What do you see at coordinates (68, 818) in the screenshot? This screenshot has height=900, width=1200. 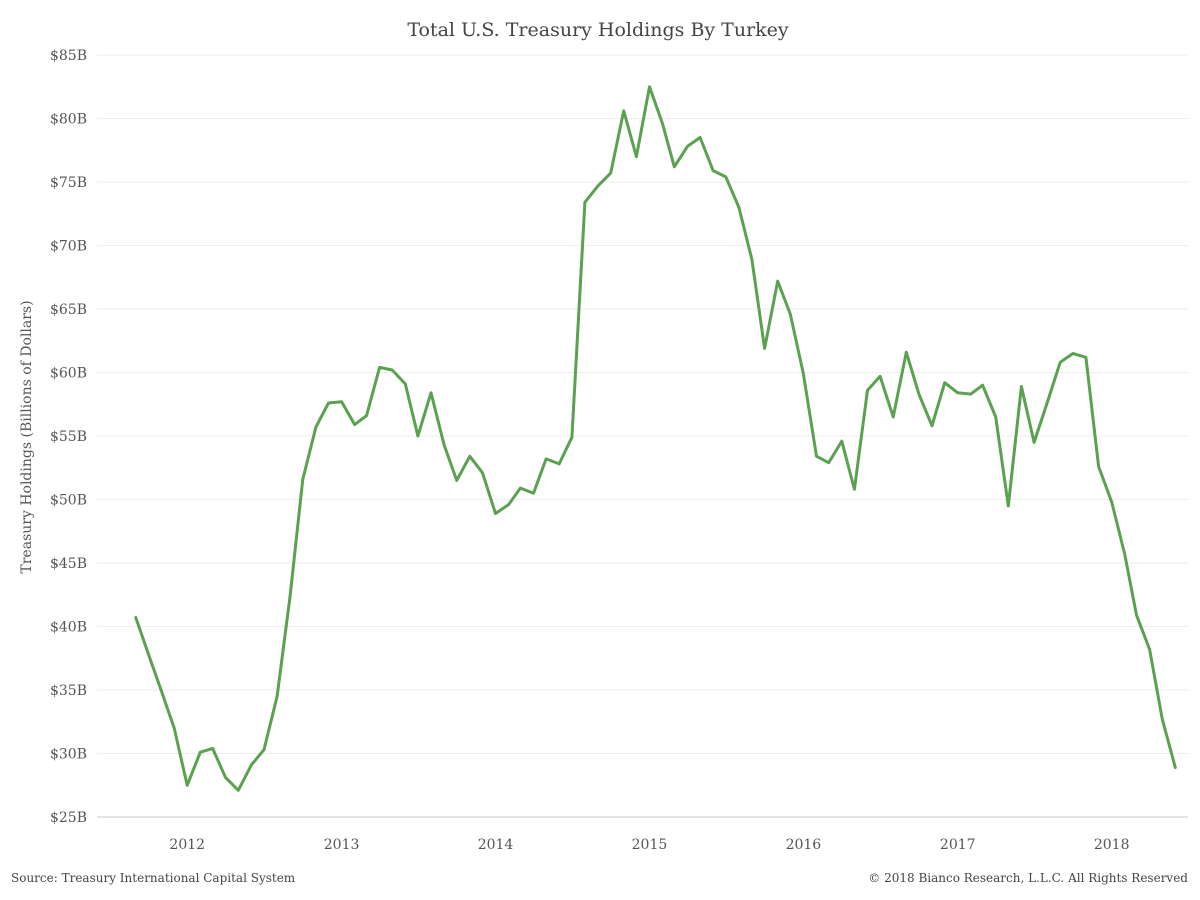 I see `y-tick-label-0: $25B` at bounding box center [68, 818].